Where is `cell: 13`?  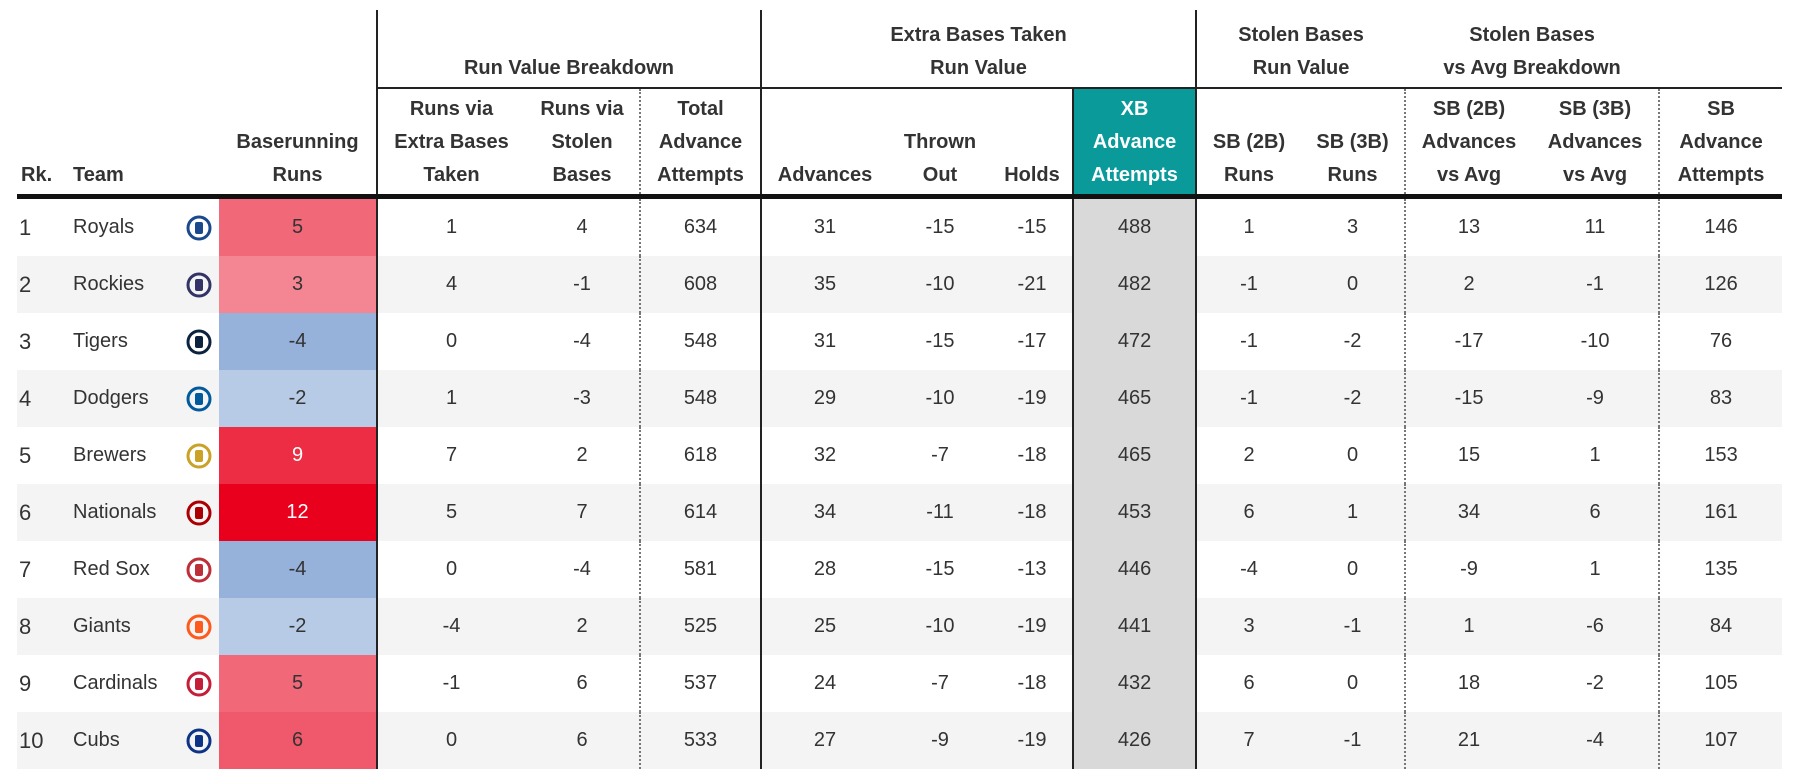
cell: 13 is located at coordinates (1468, 227).